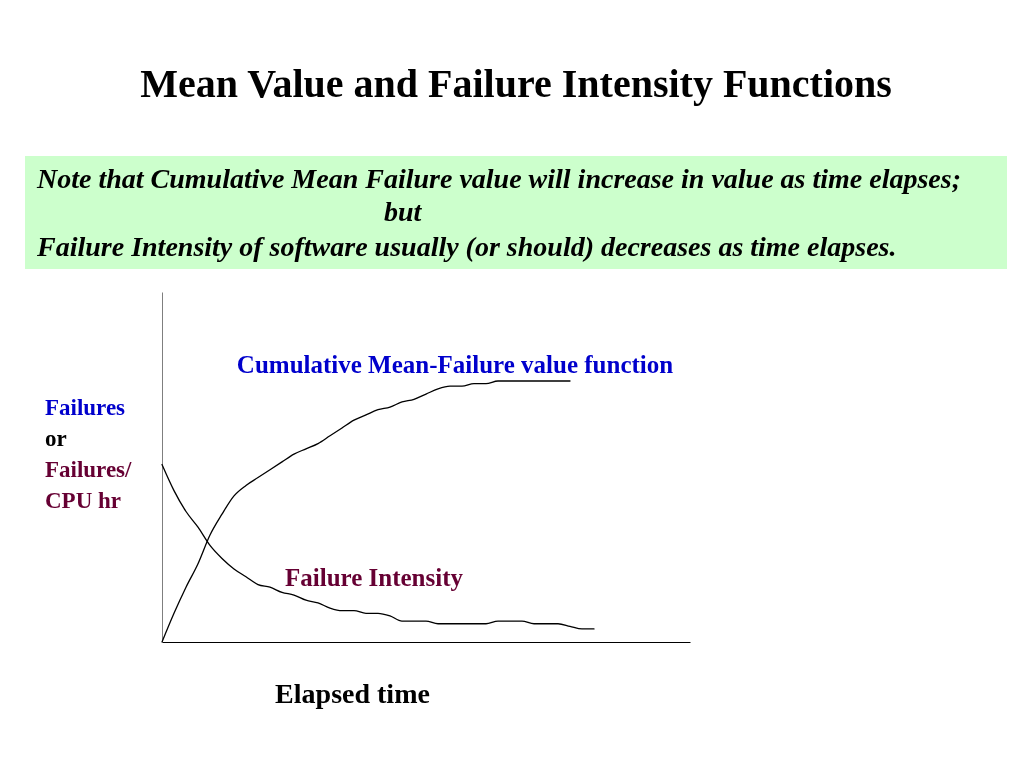  I want to click on text: Note that Cumulative Mean Failure value will increase in value as time elapses;, so click(498, 178).